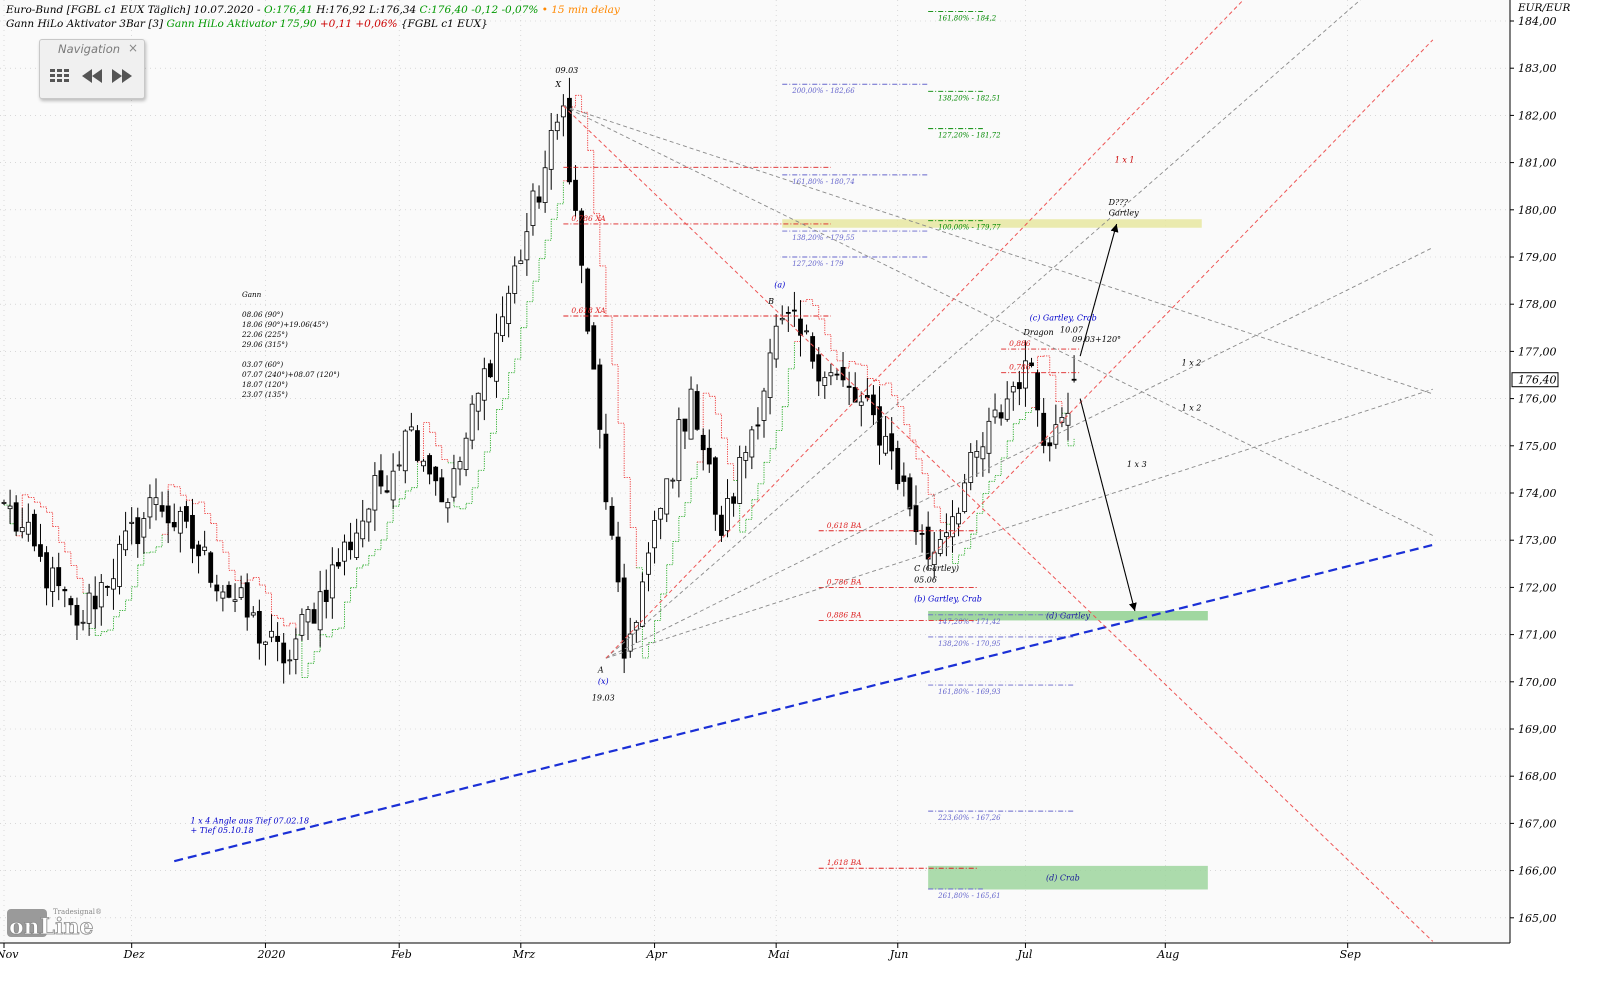  What do you see at coordinates (844, 862) in the screenshot?
I see `ratio-level-label: 1,618 BA` at bounding box center [844, 862].